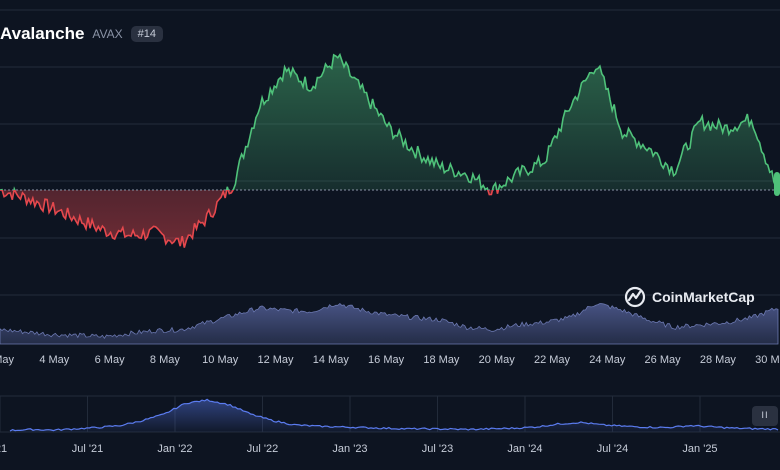 This screenshot has width=780, height=470. Describe the element at coordinates (699, 449) in the screenshot. I see `navigator-tick-label: Jan '25` at that location.